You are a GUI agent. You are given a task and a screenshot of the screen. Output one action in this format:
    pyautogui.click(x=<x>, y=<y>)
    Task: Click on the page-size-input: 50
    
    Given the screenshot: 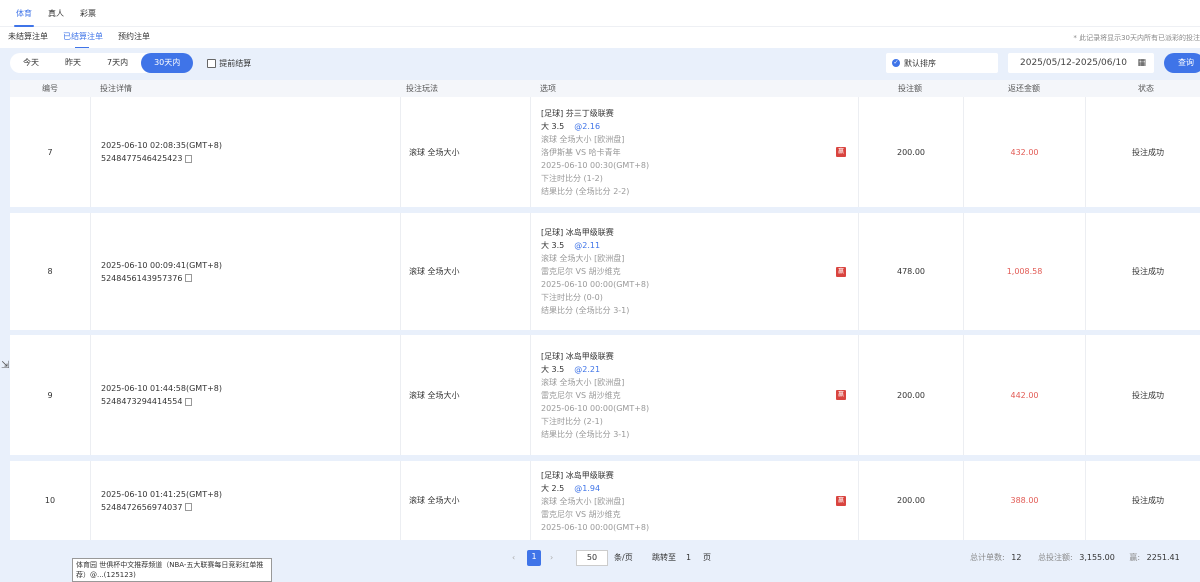 What is the action you would take?
    pyautogui.click(x=592, y=558)
    